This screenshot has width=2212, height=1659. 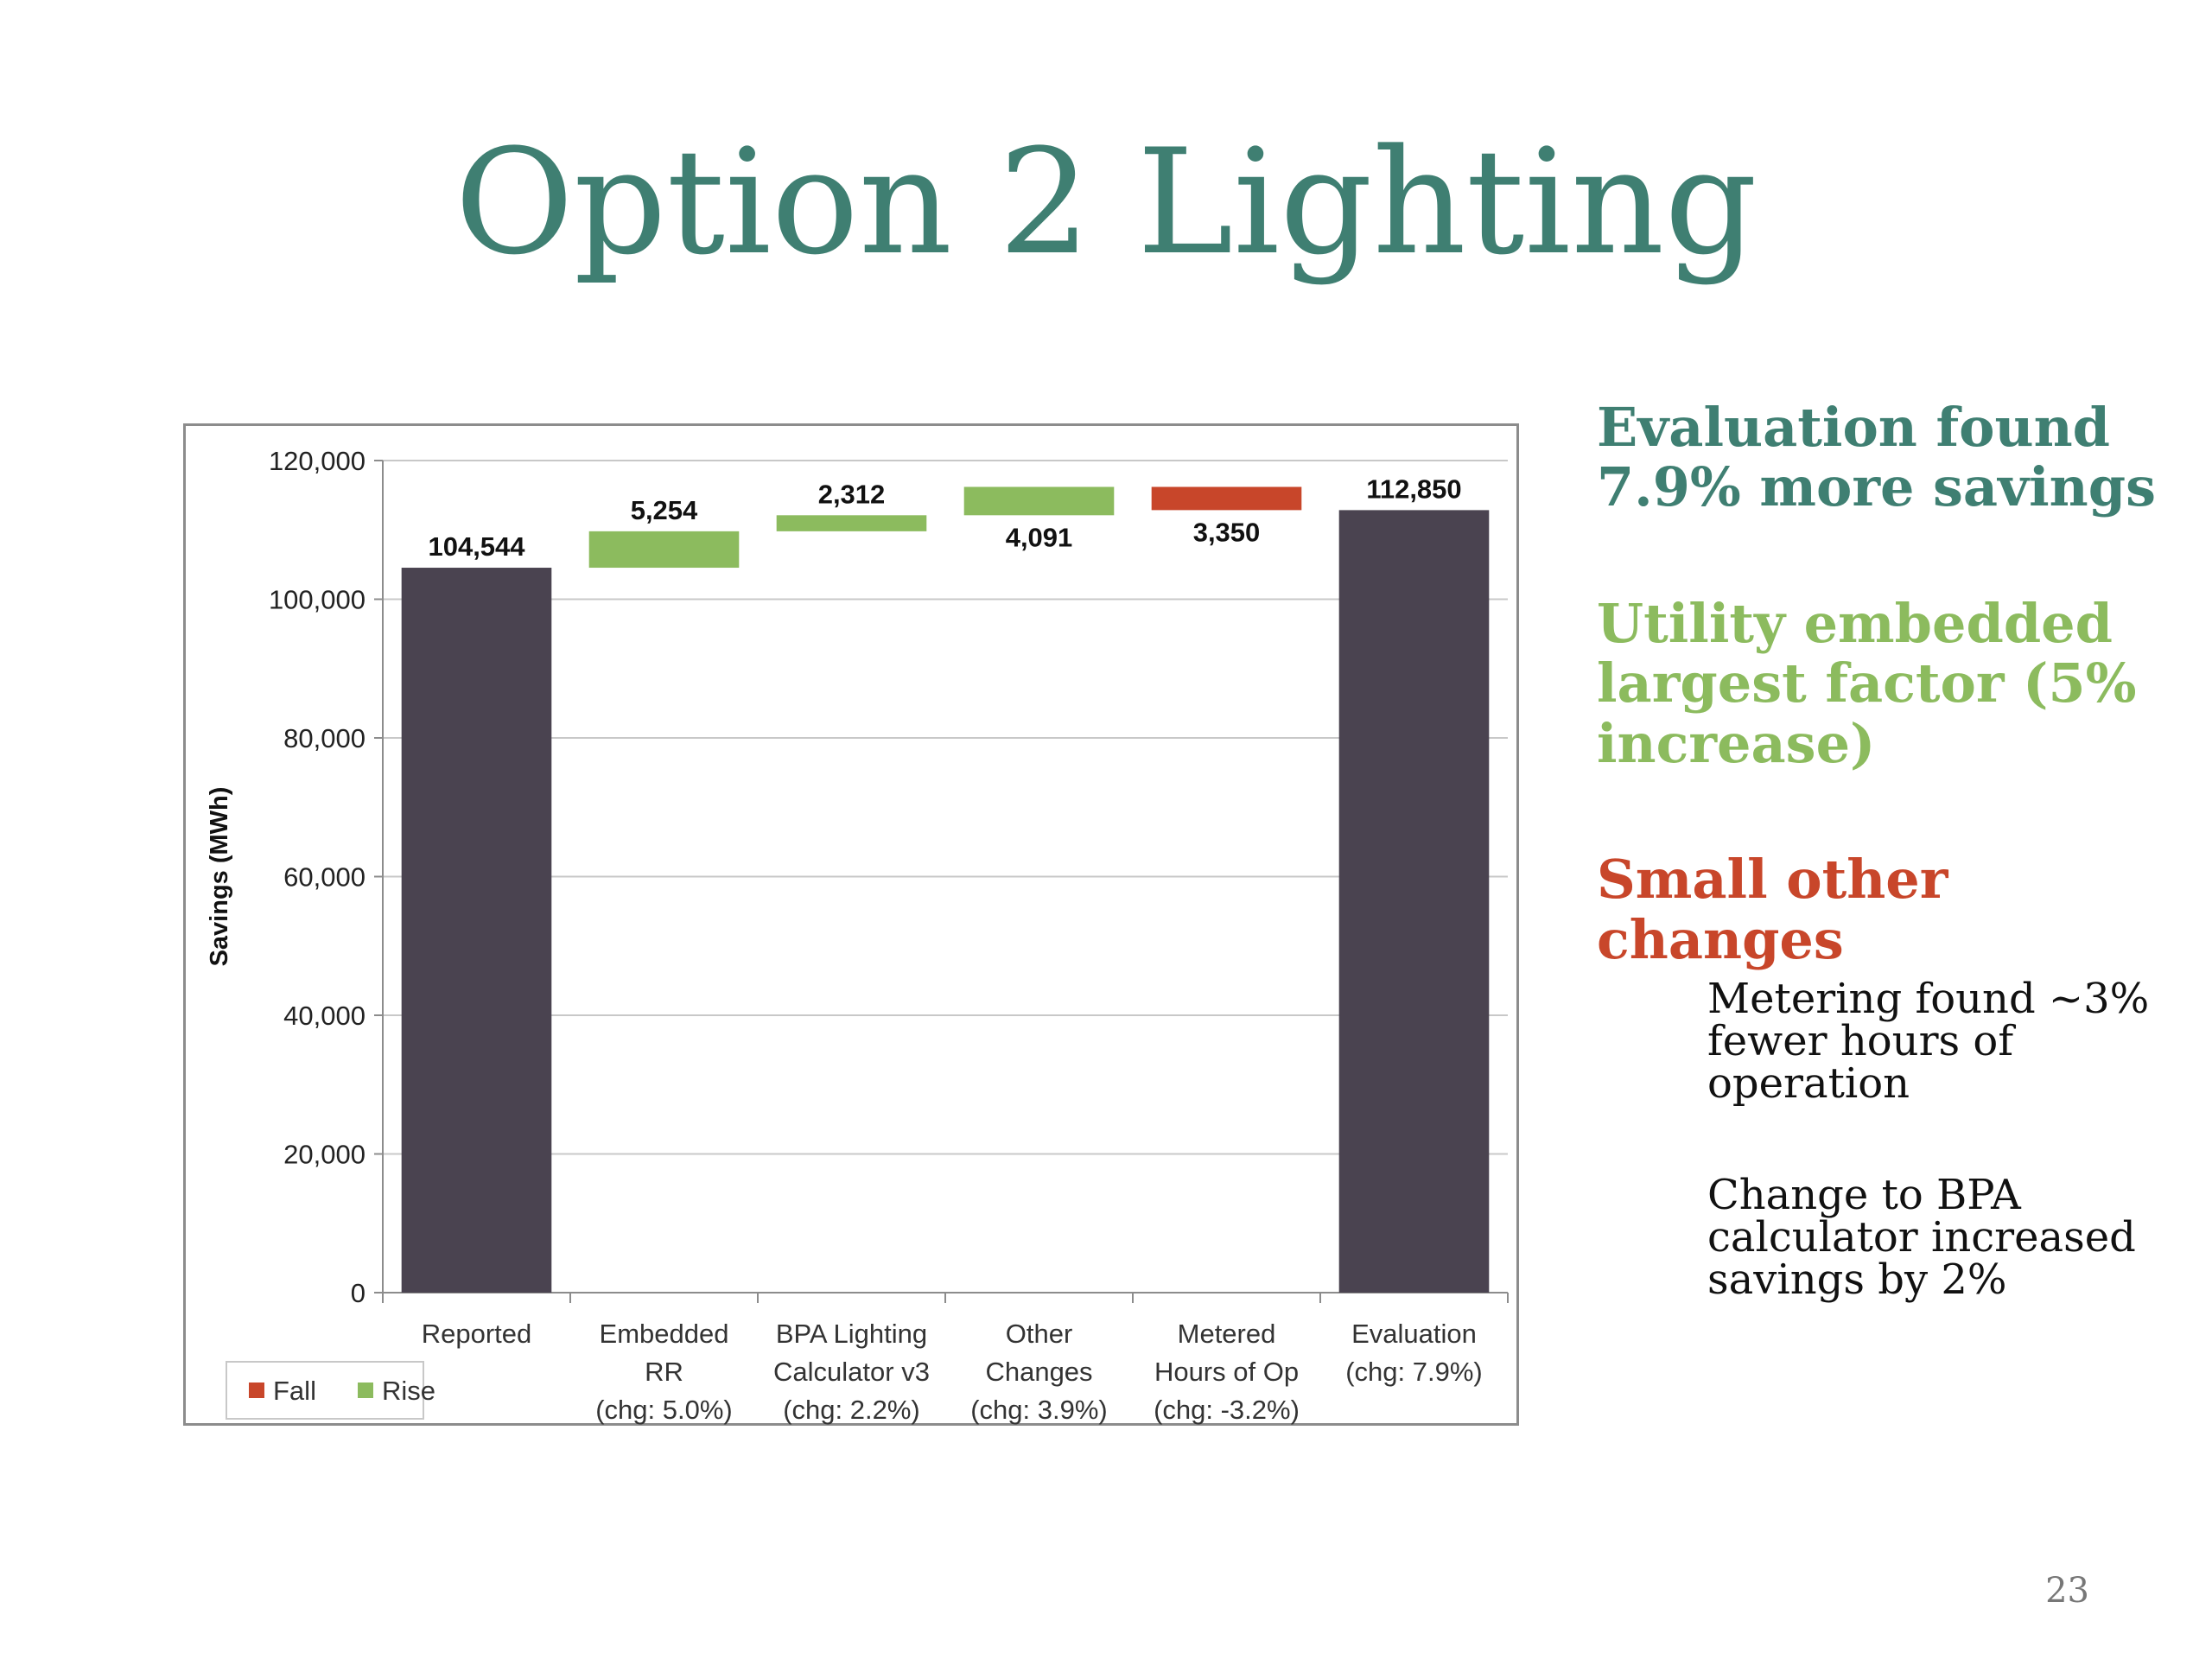 What do you see at coordinates (317, 600) in the screenshot?
I see `y-tick-label: 100,000` at bounding box center [317, 600].